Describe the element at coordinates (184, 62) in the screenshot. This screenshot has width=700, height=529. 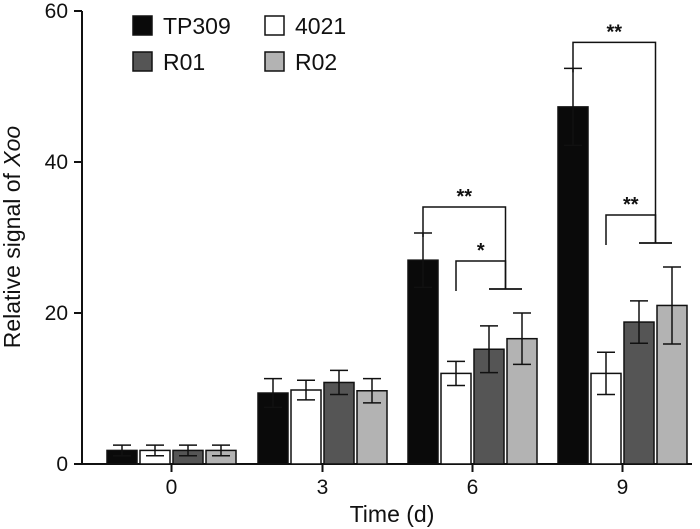
I see `legend-label: R01` at that location.